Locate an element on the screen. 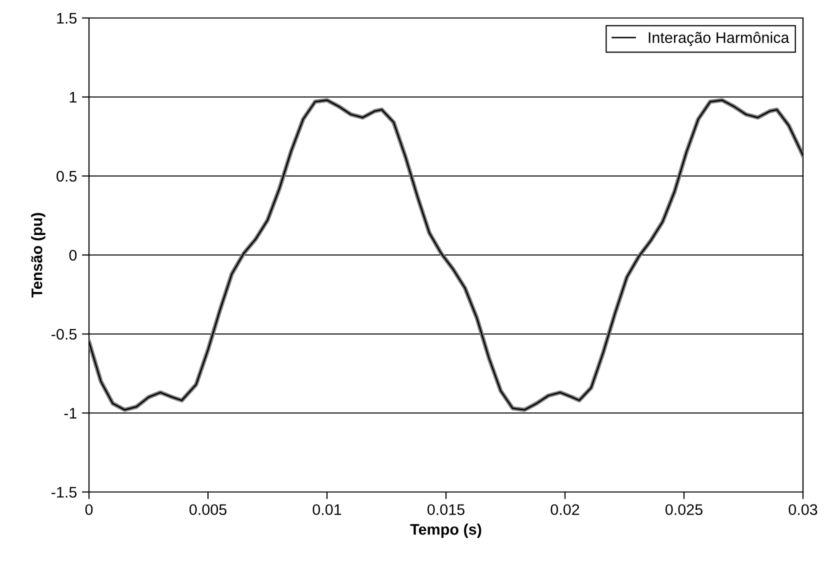  y-tick-label: -0.5 is located at coordinates (64, 334).